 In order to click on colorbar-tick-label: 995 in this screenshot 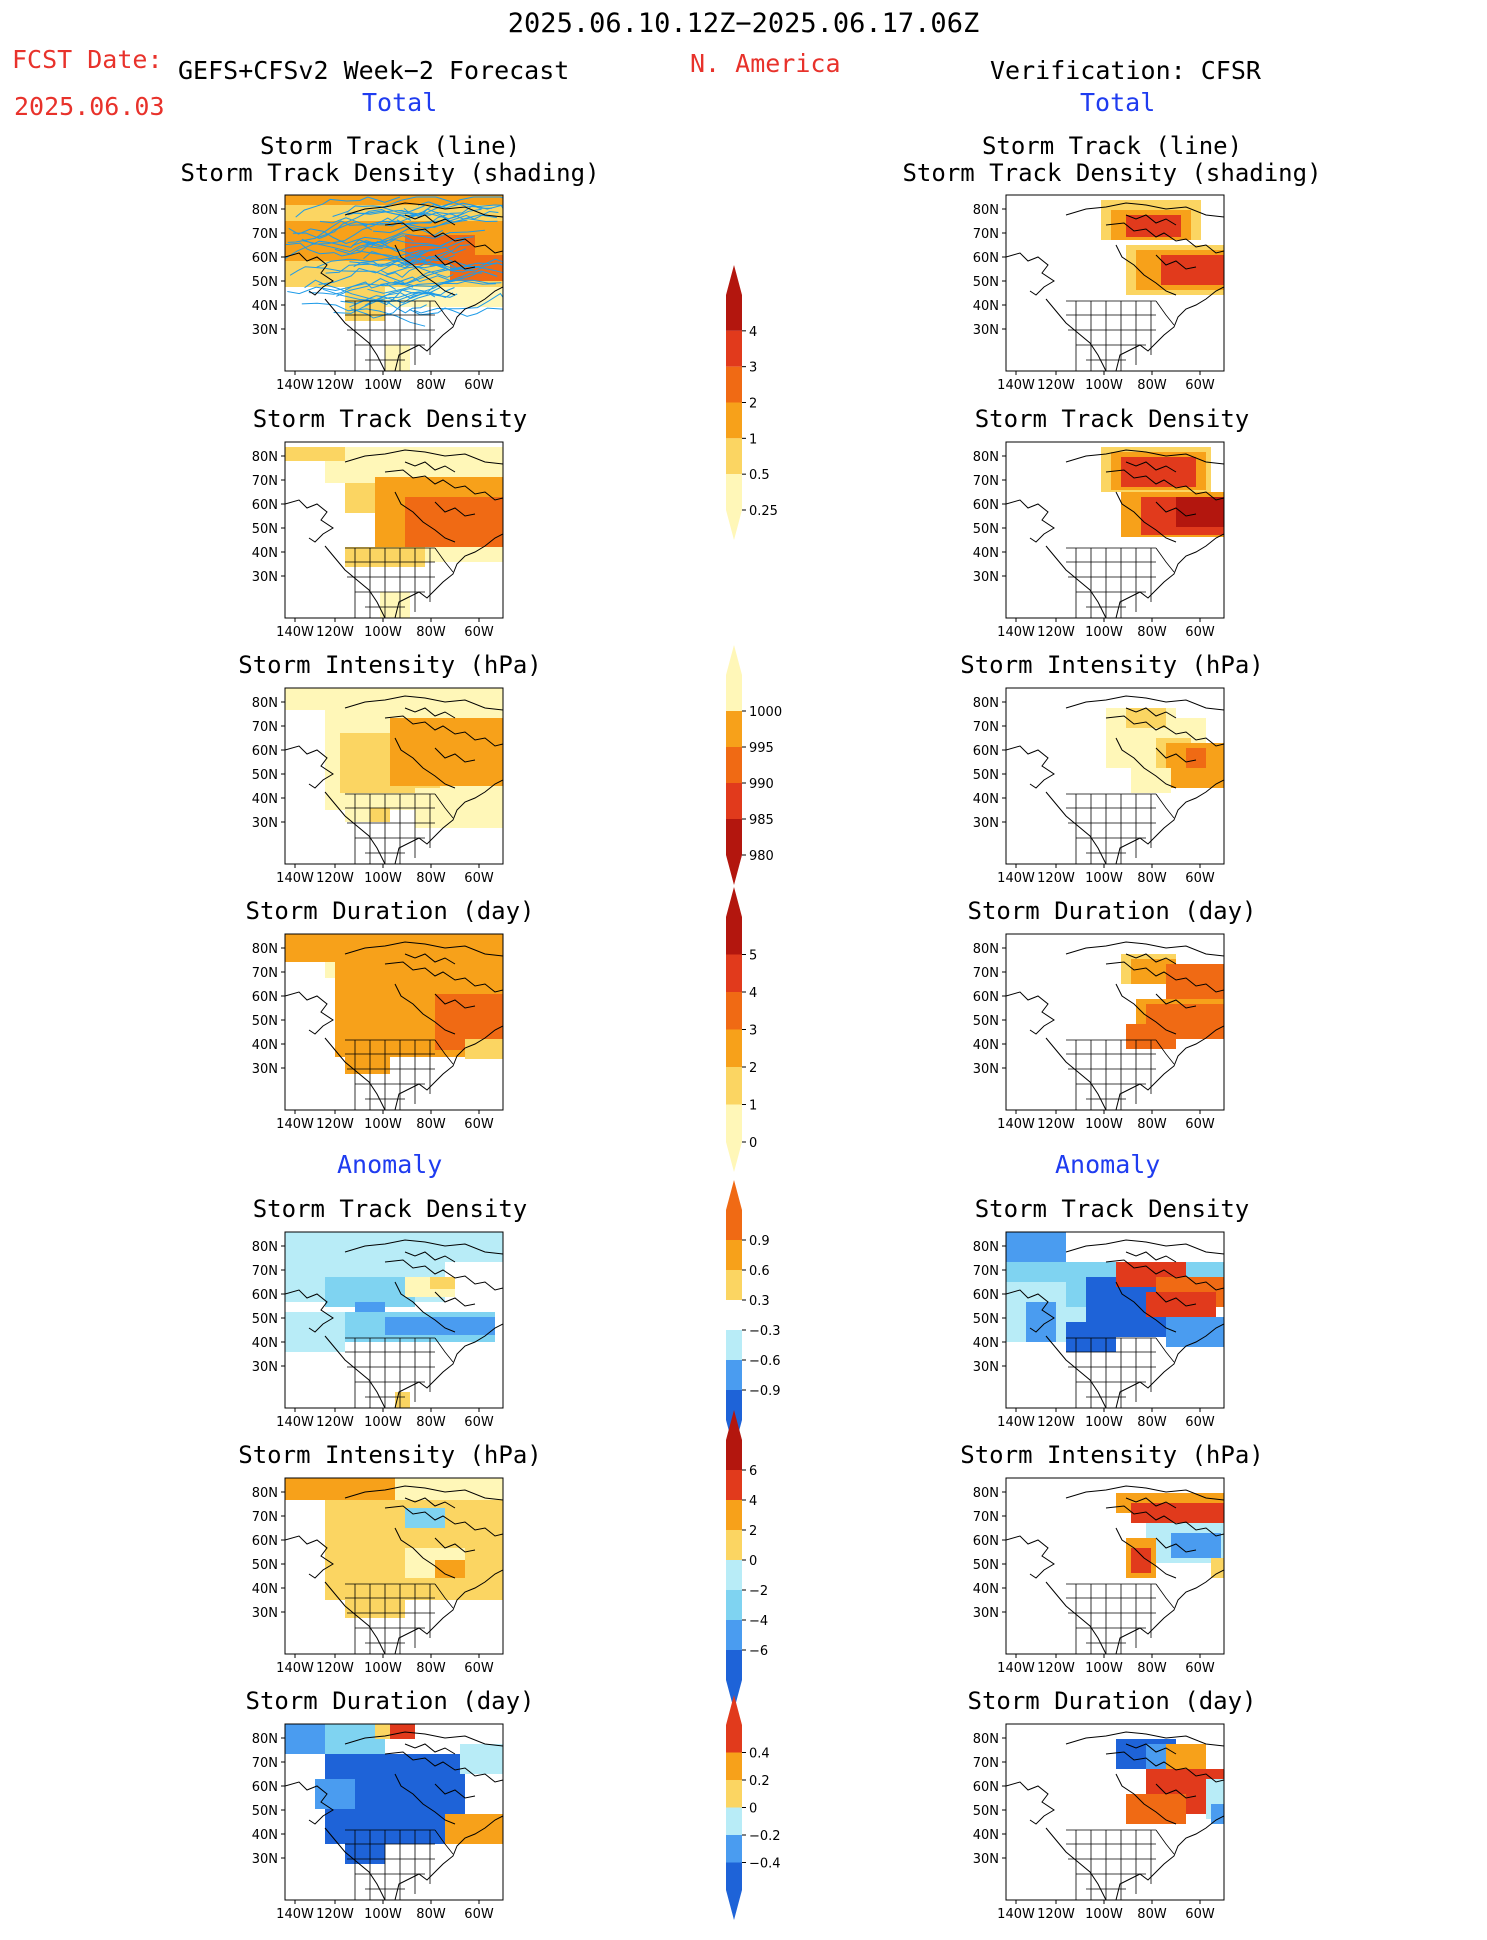, I will do `click(761, 748)`.